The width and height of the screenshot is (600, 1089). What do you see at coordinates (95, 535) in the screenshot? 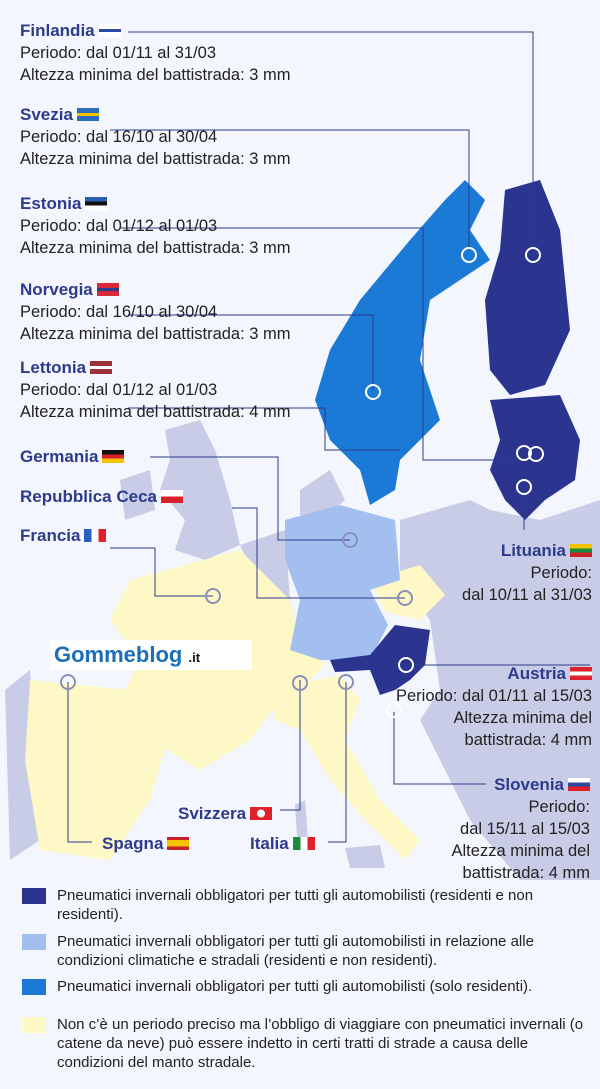
I see `france-flag-icon` at bounding box center [95, 535].